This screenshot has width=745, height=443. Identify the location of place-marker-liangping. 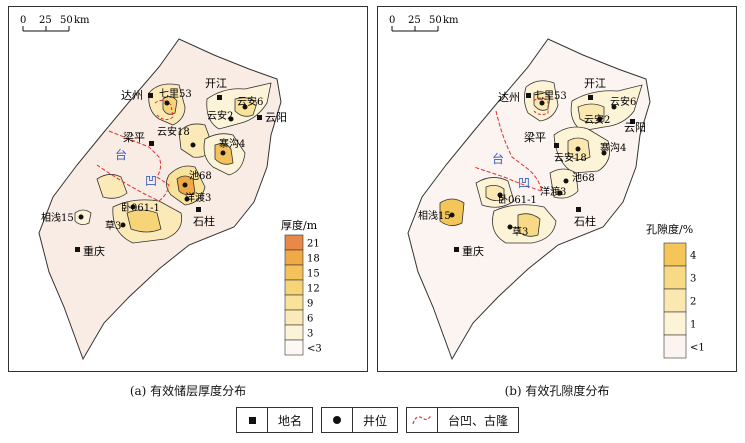
(151, 143).